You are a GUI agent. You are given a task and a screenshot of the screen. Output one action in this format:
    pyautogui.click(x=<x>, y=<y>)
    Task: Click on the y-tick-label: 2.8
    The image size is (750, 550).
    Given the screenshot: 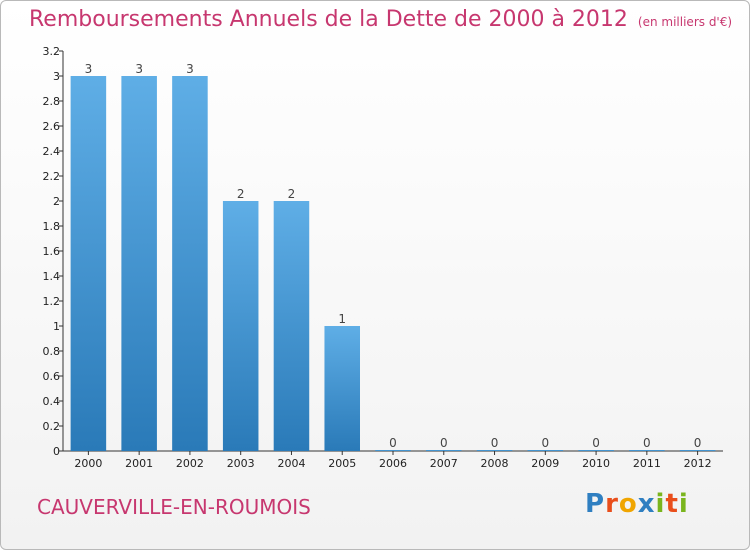 What is the action you would take?
    pyautogui.click(x=52, y=101)
    